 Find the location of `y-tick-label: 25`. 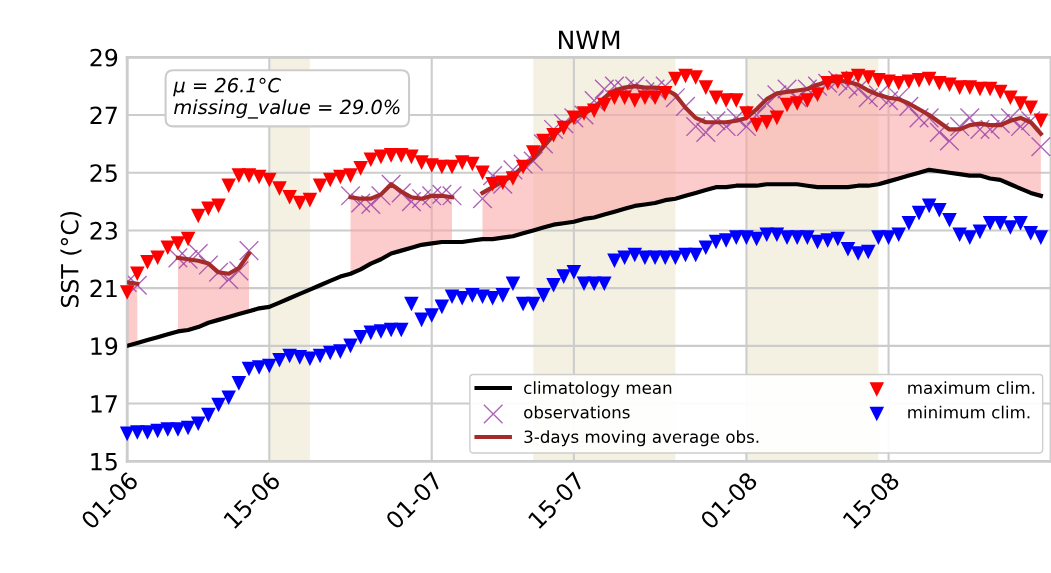

y-tick-label: 25 is located at coordinates (103, 173).